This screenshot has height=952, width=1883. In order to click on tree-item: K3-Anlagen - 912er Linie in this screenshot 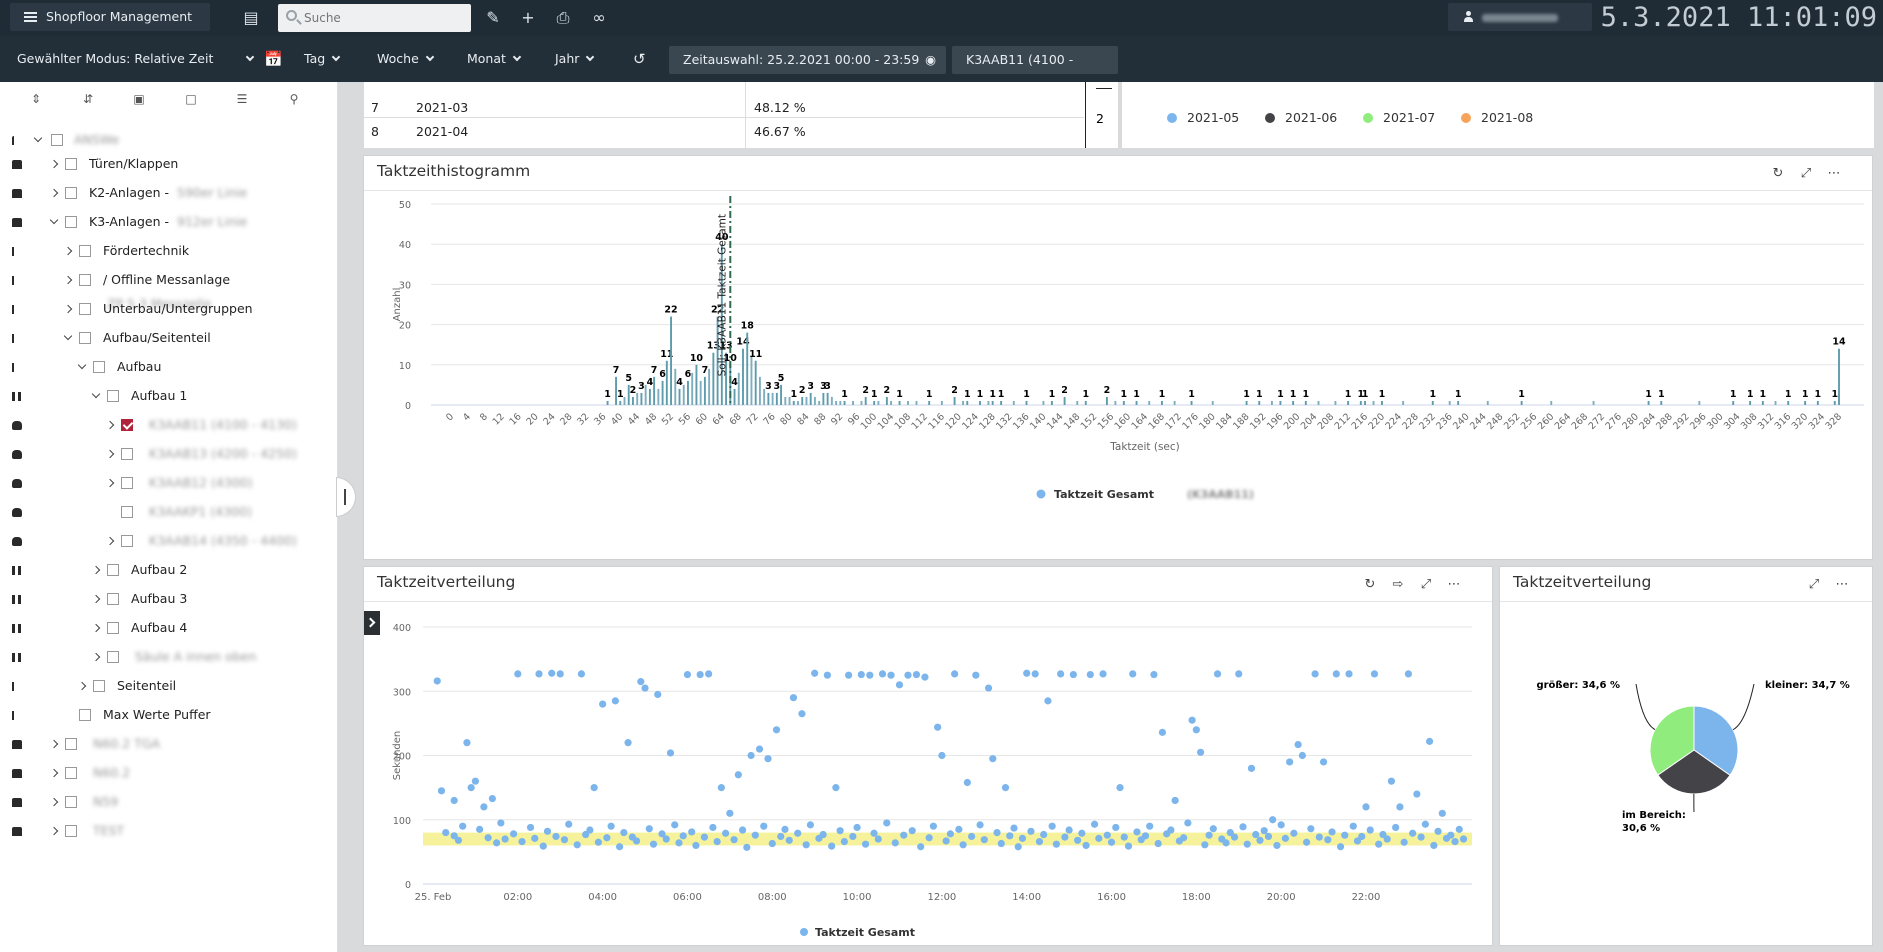, I will do `click(169, 222)`.